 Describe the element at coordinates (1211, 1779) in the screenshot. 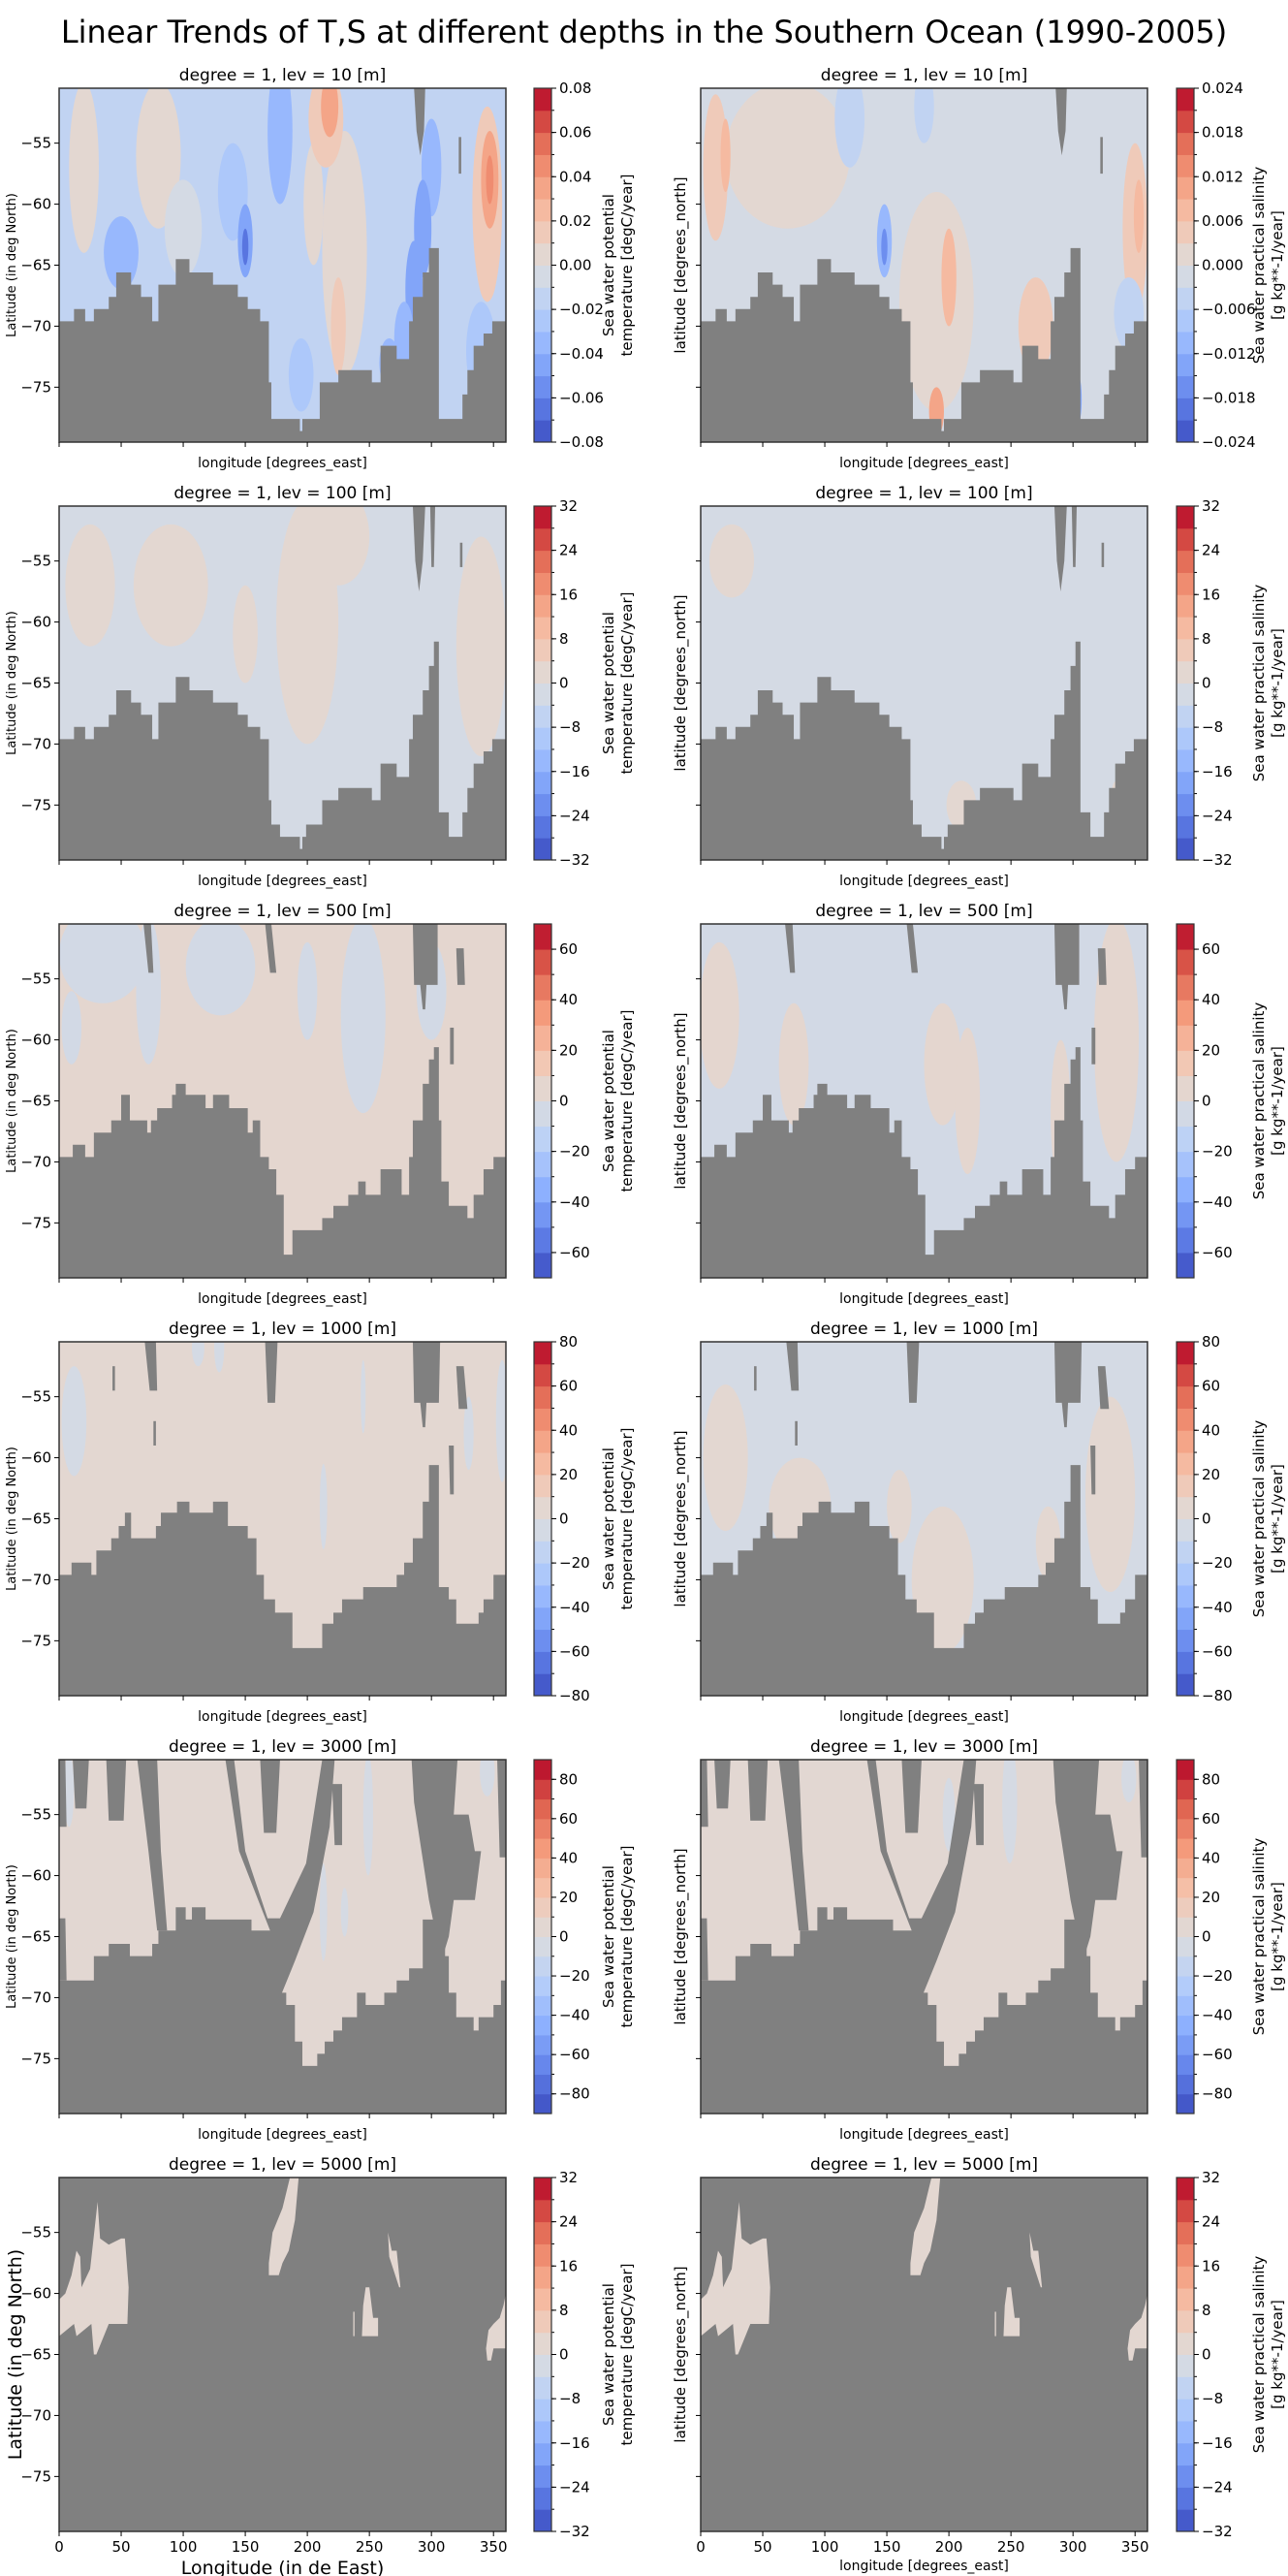

I see `colorbar-tick-label: 80` at that location.